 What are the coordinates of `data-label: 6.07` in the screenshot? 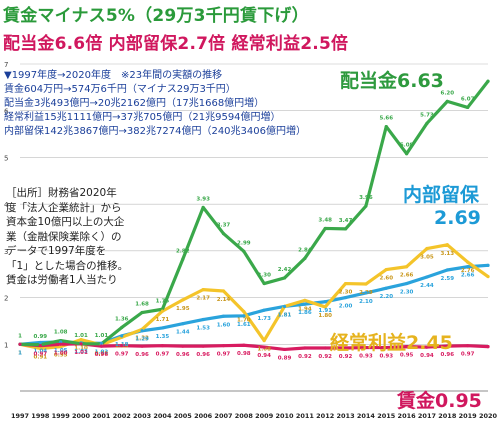 It's located at (468, 99).